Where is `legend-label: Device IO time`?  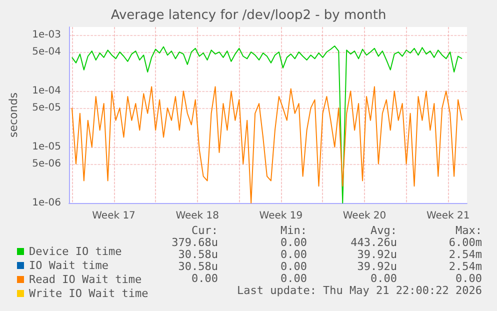
legend-label: Device IO time is located at coordinates (75, 251).